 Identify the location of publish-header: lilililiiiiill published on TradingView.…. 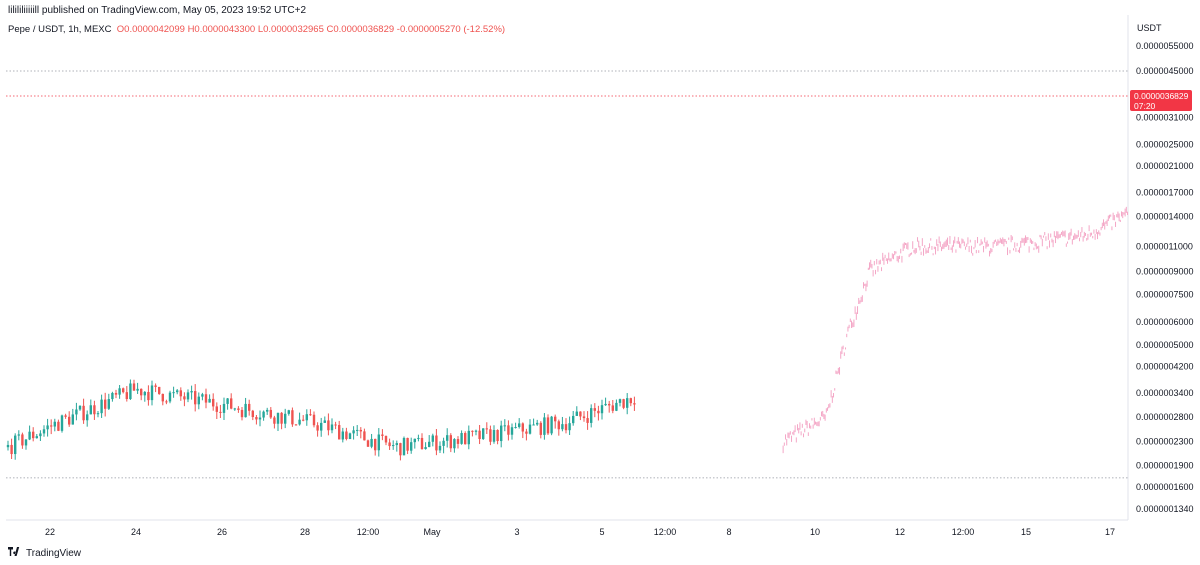
(157, 10).